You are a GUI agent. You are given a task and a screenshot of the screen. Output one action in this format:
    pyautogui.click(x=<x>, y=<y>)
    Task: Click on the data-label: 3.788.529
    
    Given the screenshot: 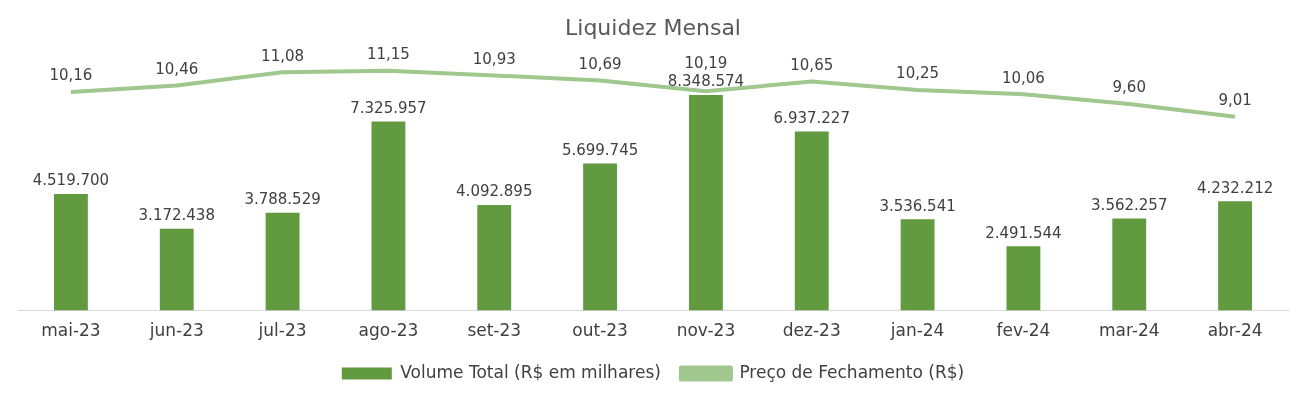 What is the action you would take?
    pyautogui.click(x=282, y=199)
    